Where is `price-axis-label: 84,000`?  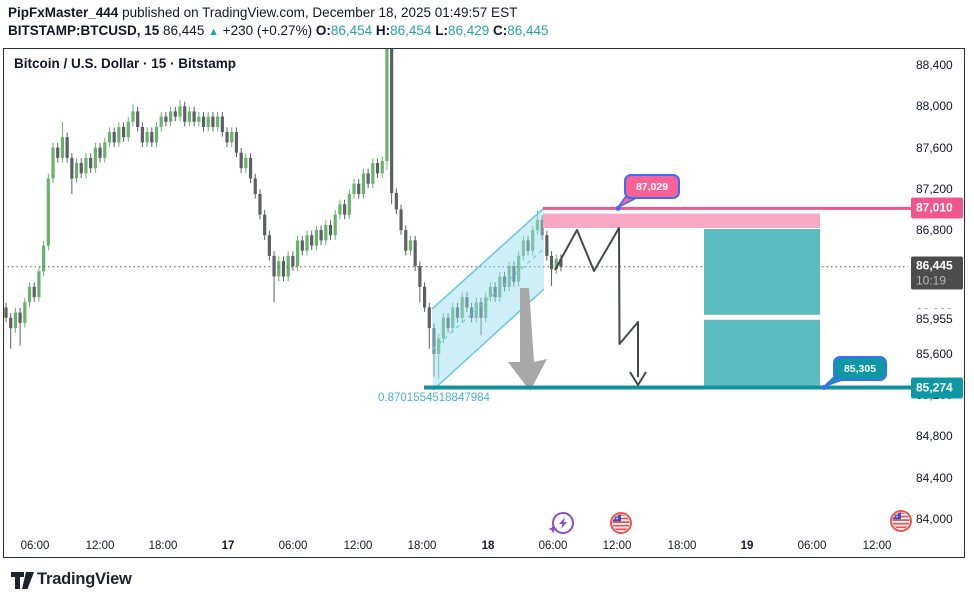 price-axis-label: 84,000 is located at coordinates (934, 518).